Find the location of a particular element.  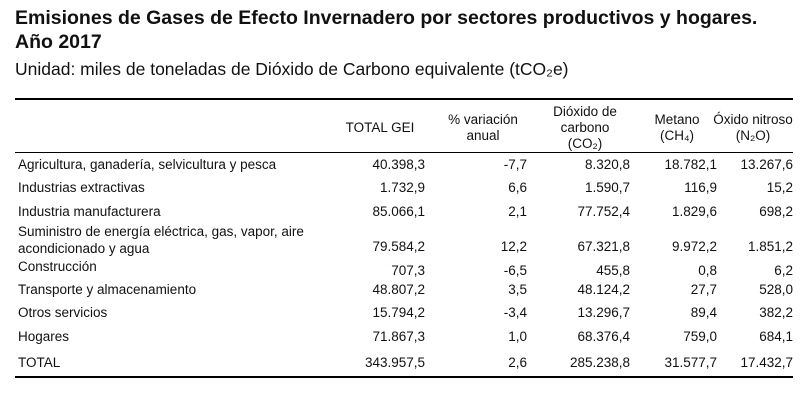

cell-total-gei: 79.584,2 is located at coordinates (398, 246).